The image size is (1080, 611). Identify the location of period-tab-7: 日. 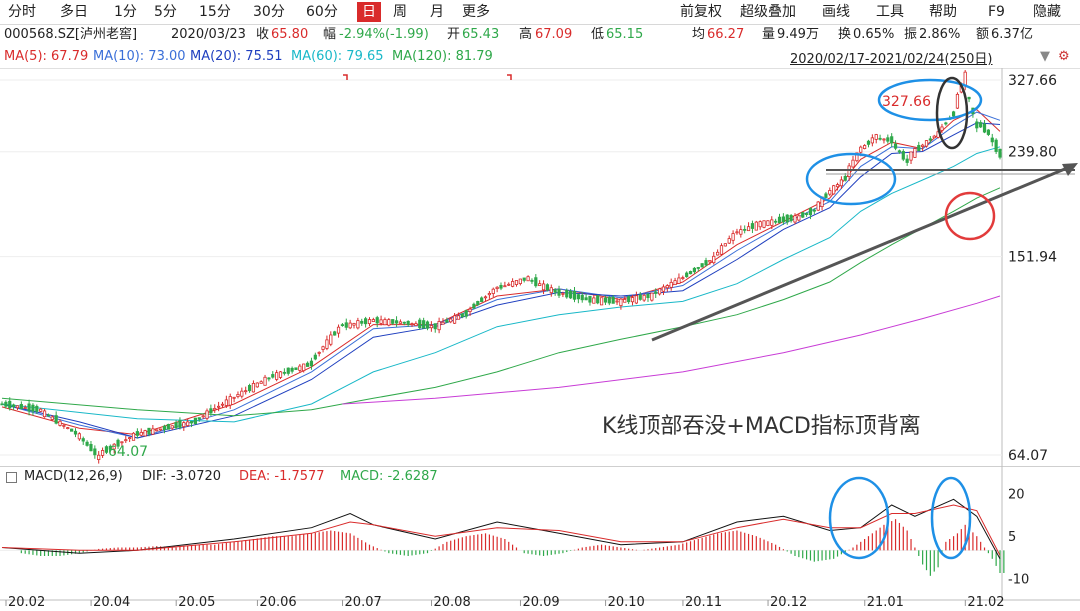
(369, 12).